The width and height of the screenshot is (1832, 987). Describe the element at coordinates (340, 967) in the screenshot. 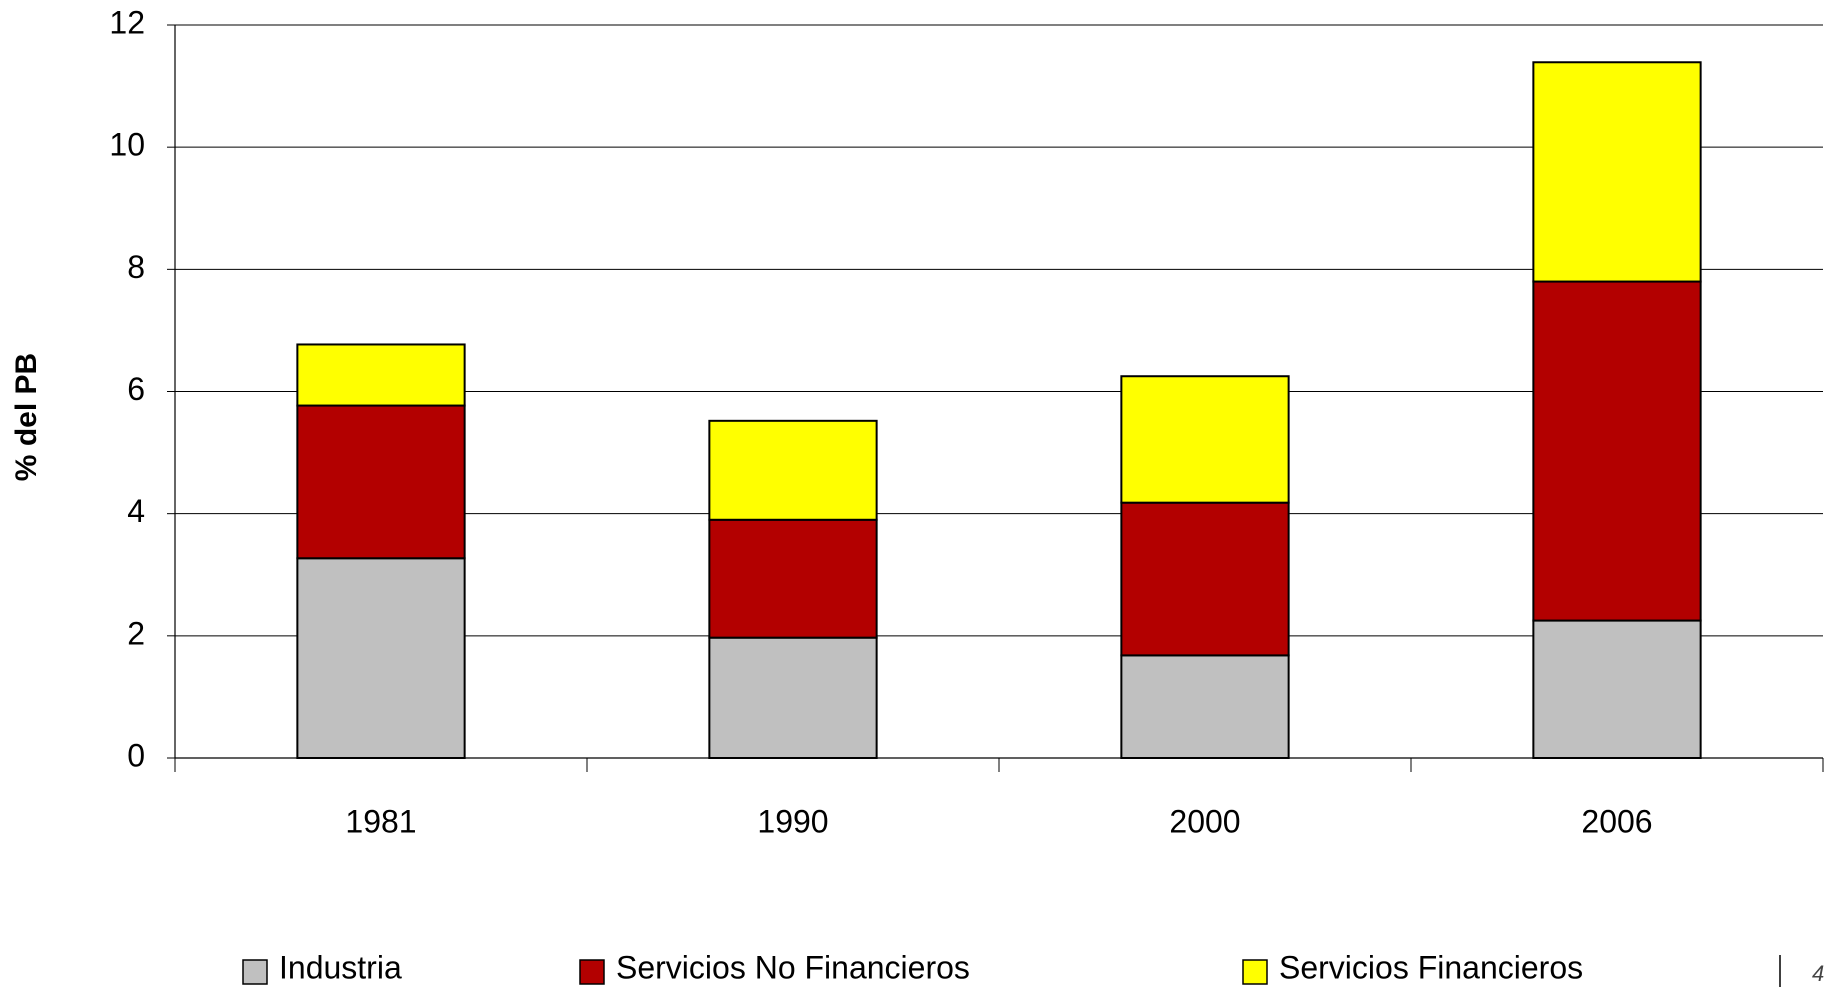

I see `legend-label: Industria` at that location.